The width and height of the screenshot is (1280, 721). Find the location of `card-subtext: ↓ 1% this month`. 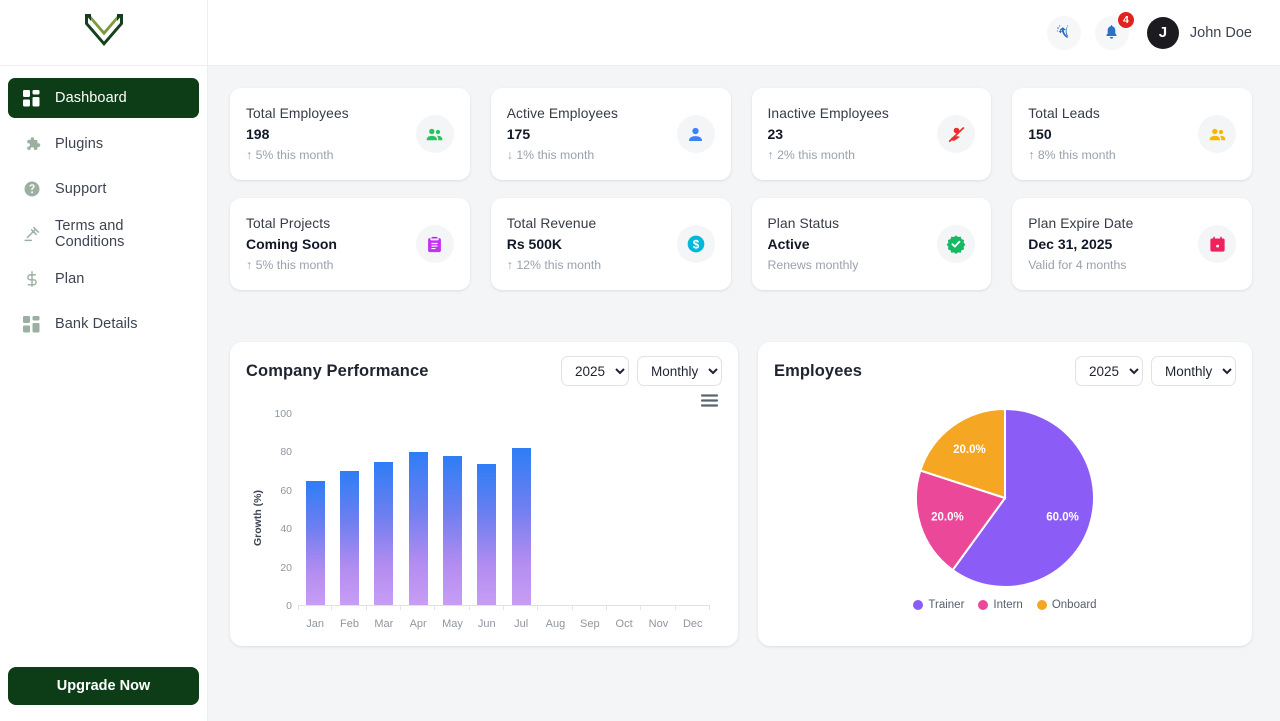

card-subtext: ↓ 1% this month is located at coordinates (550, 155).